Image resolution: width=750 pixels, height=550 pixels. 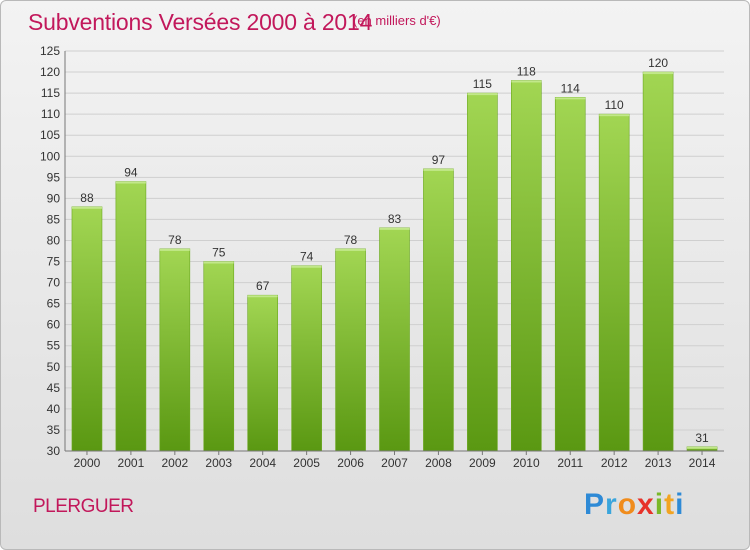 I want to click on x-tick-label: 2011, so click(x=570, y=463).